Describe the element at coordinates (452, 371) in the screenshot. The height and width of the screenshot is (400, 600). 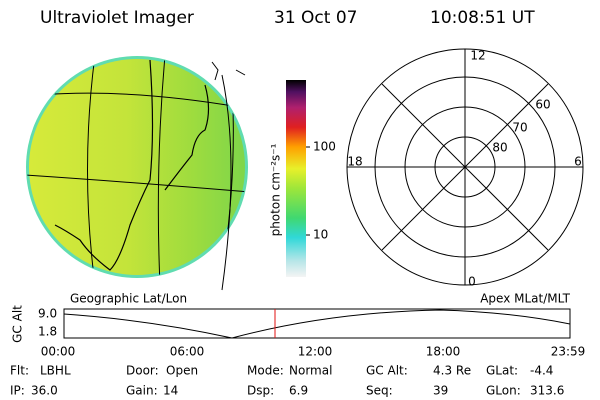
I see `status-value: 4.3 Re` at that location.